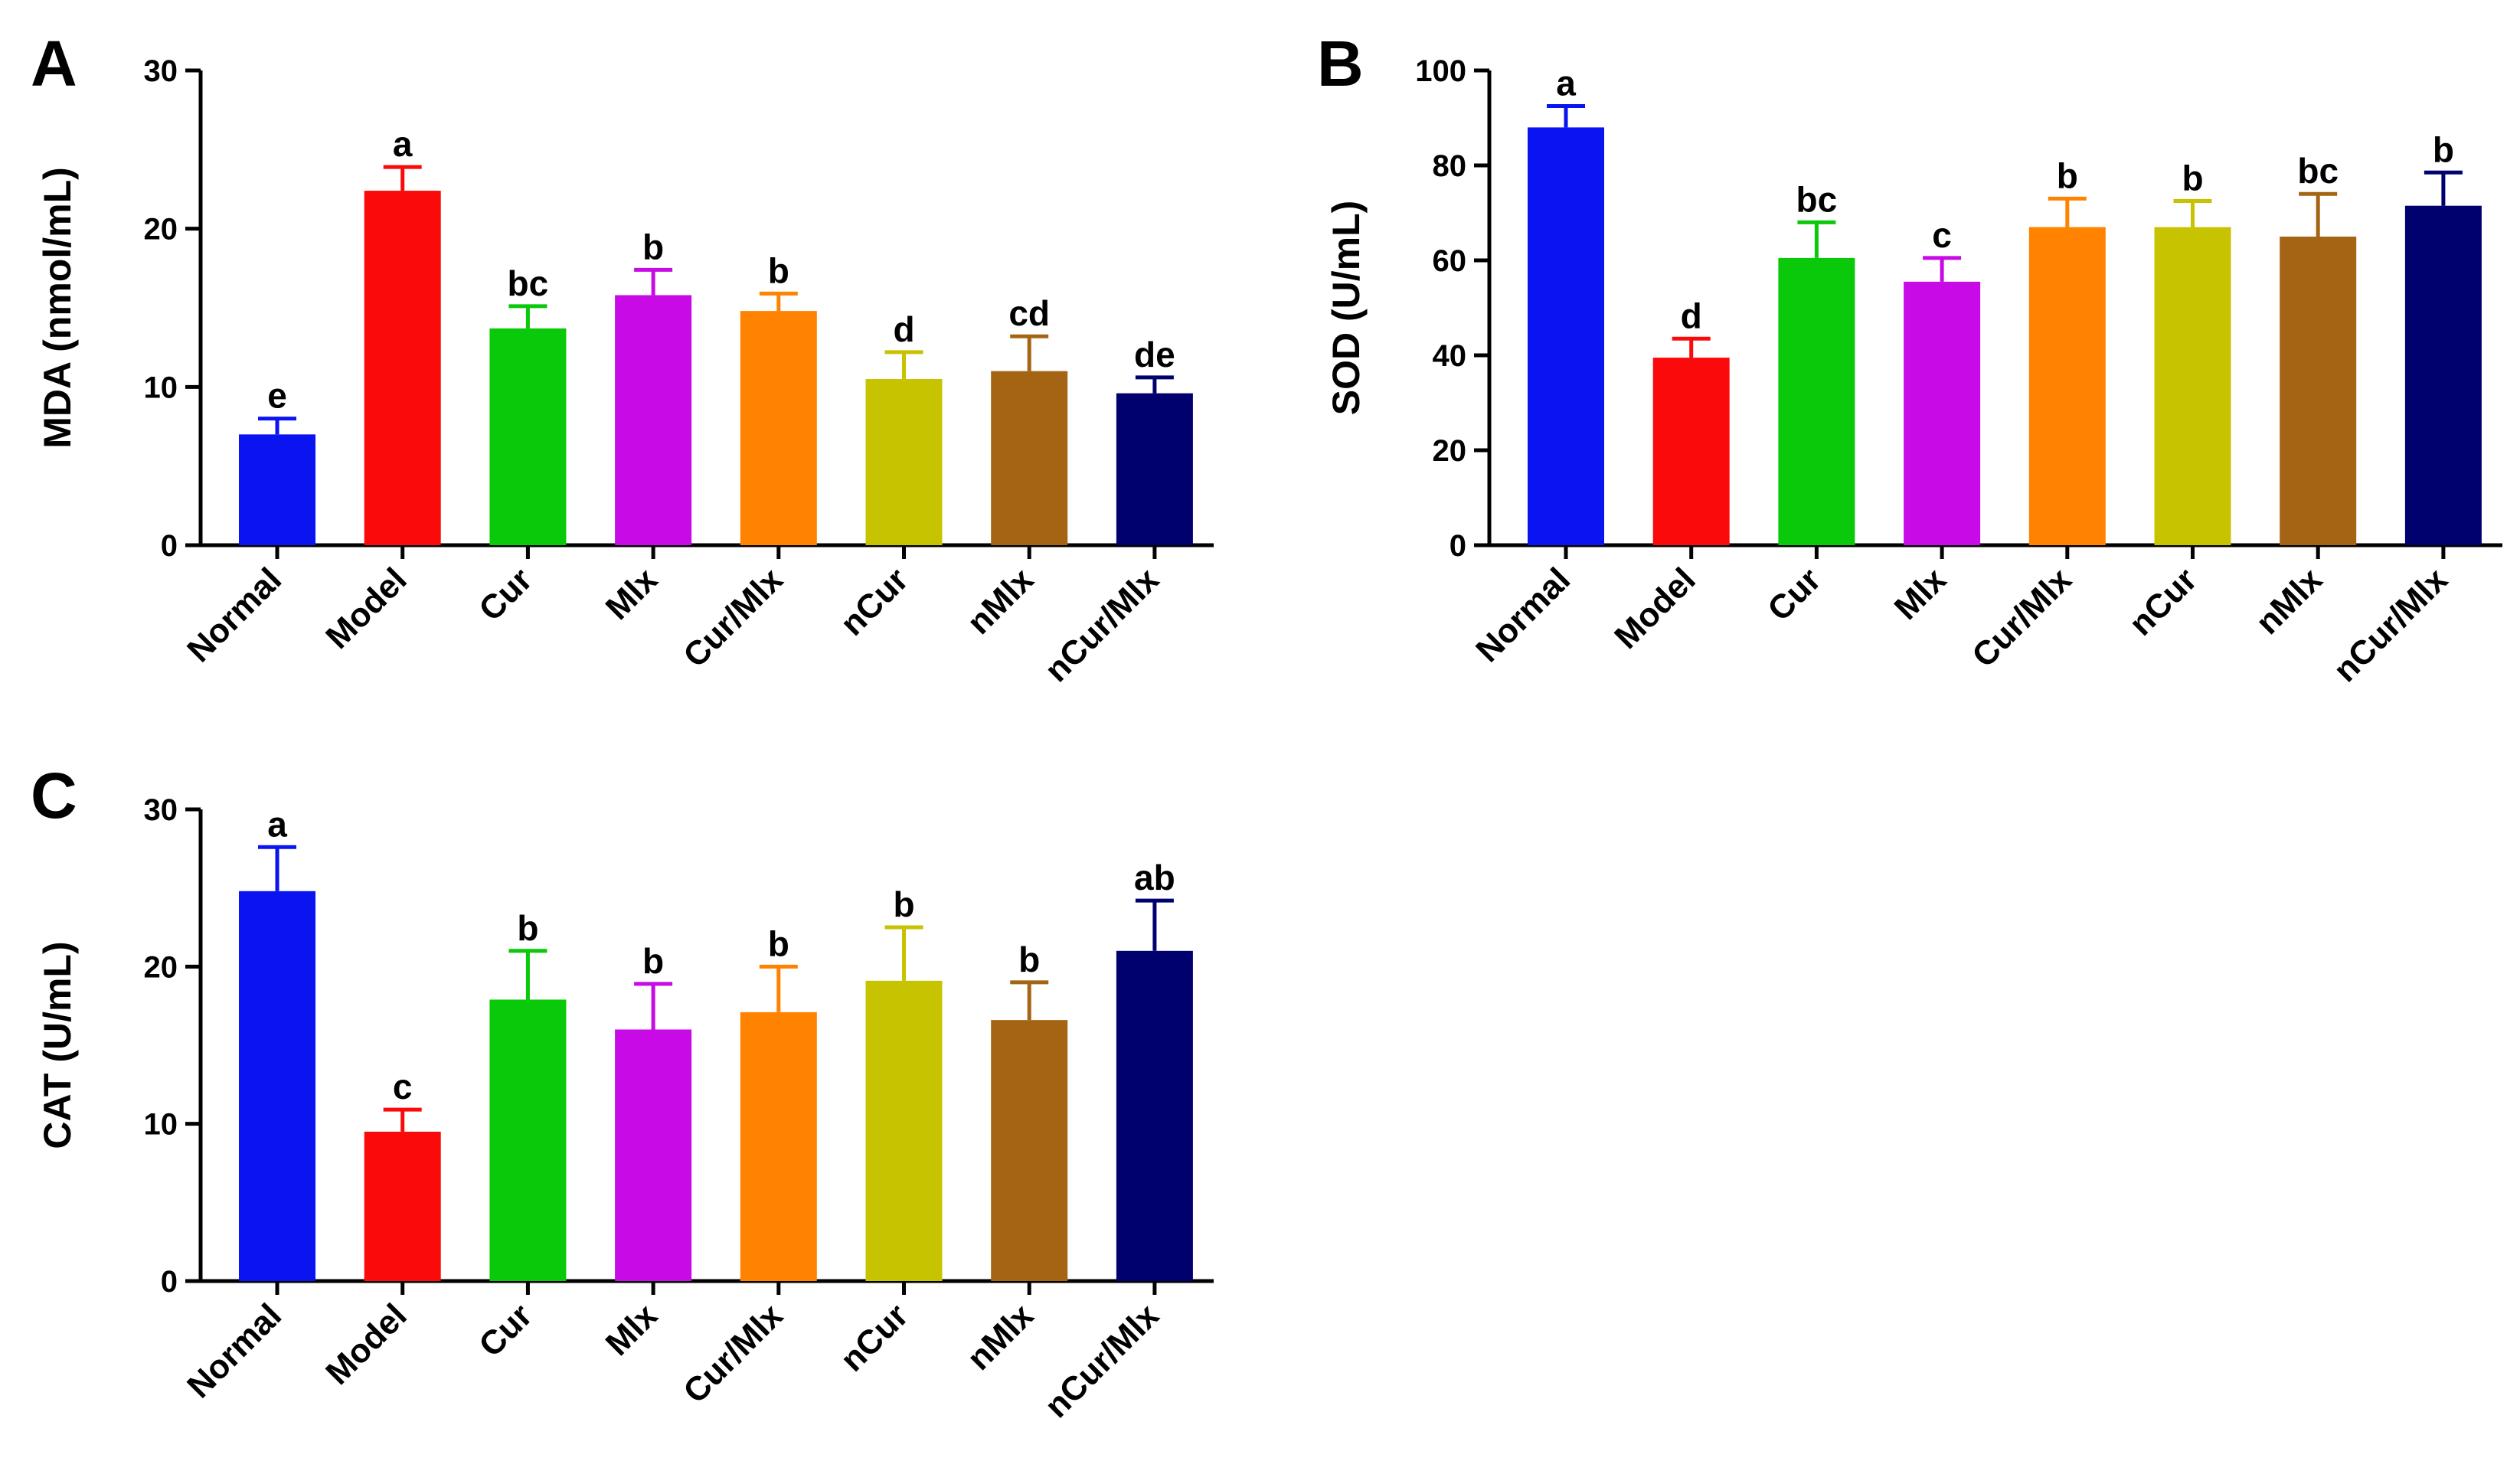  What do you see at coordinates (1154, 878) in the screenshot?
I see `significance-label: ab` at bounding box center [1154, 878].